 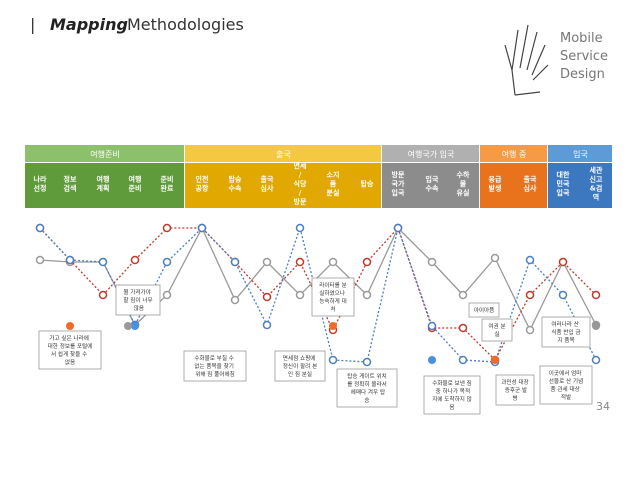 I want to click on step-label: 탑승 수속, so click(x=235, y=184).